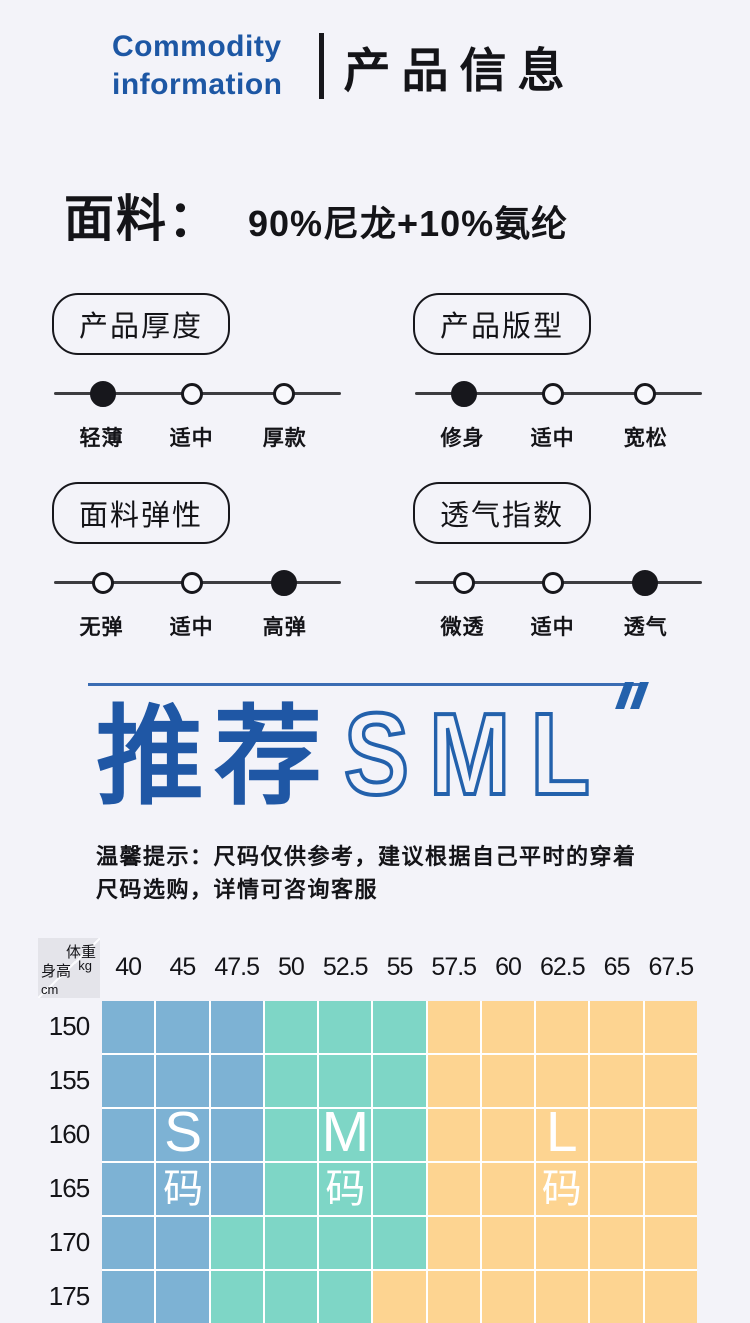  I want to click on spec-scale-breathability, so click(558, 582).